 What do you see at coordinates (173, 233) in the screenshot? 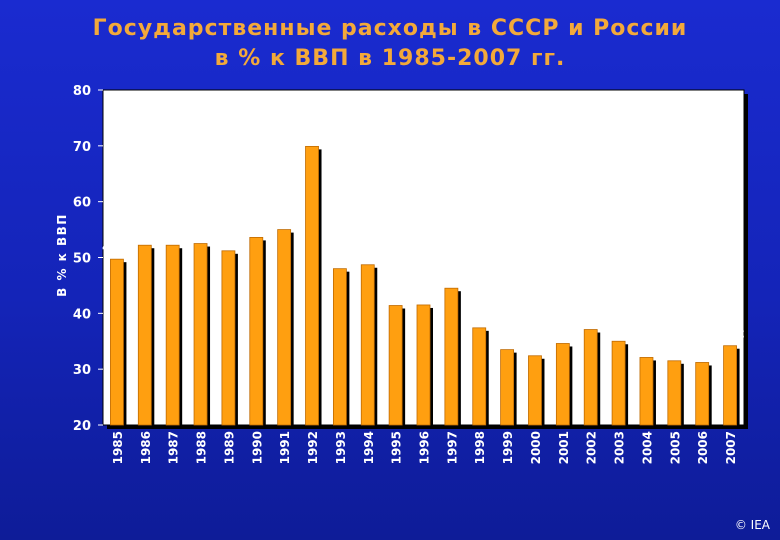
I see `data-label-1987: 52,2` at bounding box center [173, 233].